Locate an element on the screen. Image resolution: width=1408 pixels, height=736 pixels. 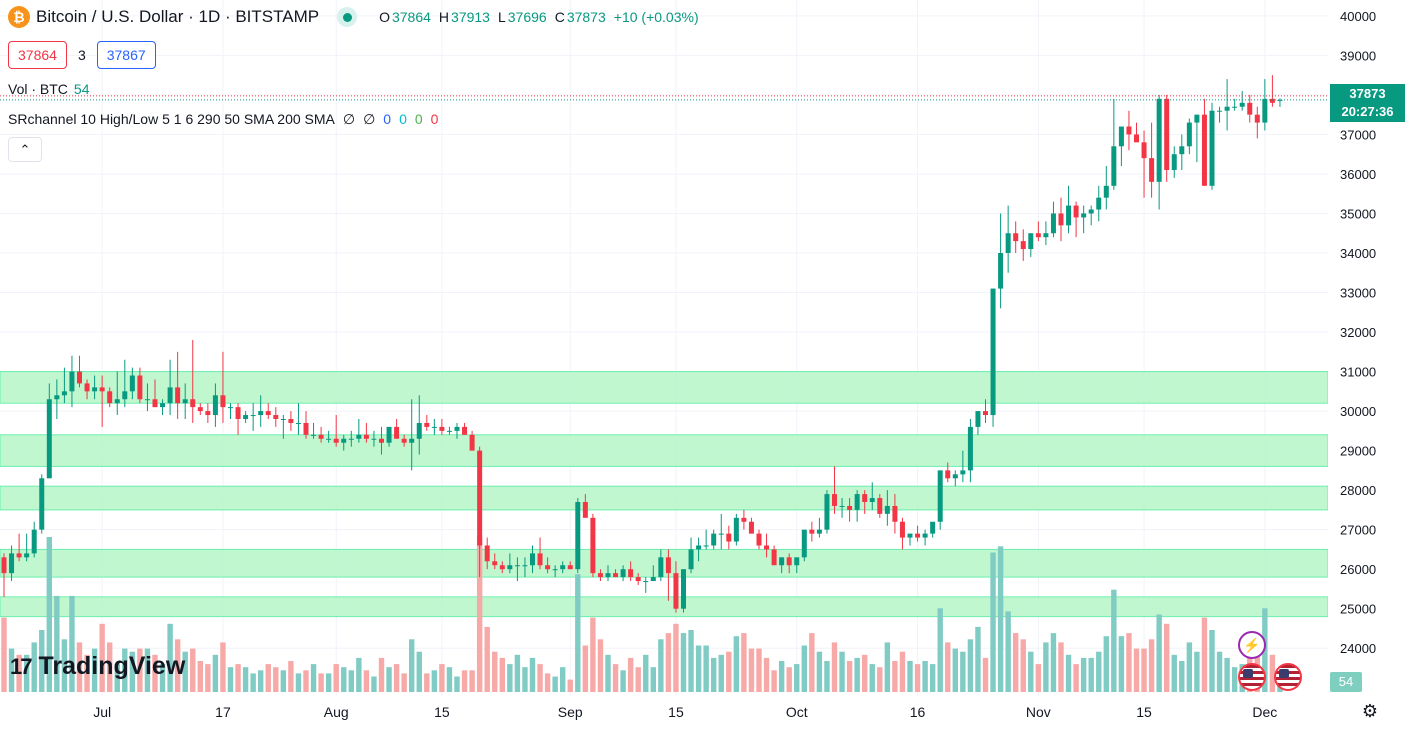
time-tick-label: 16 is located at coordinates (918, 712).